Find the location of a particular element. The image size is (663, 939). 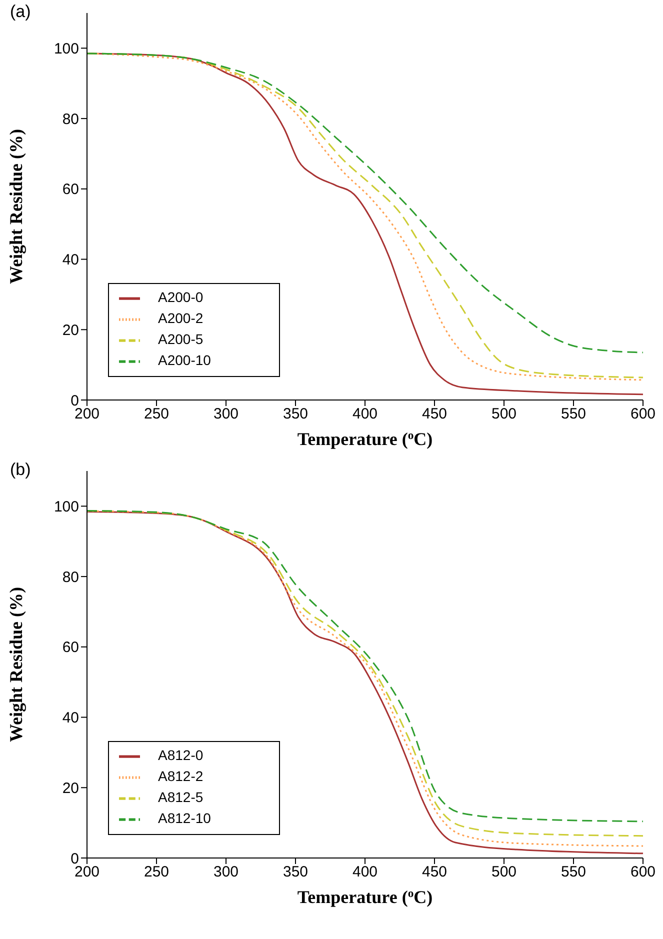

legend-label: A200-5 is located at coordinates (181, 339).